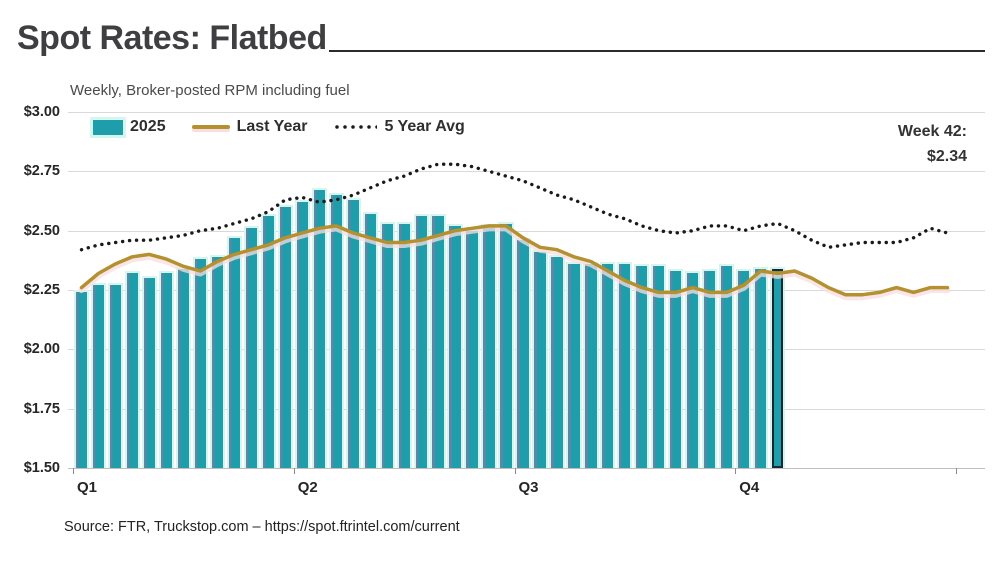 This screenshot has width=1000, height=562. Describe the element at coordinates (778, 368) in the screenshot. I see `bar-week-42-highlighted` at that location.